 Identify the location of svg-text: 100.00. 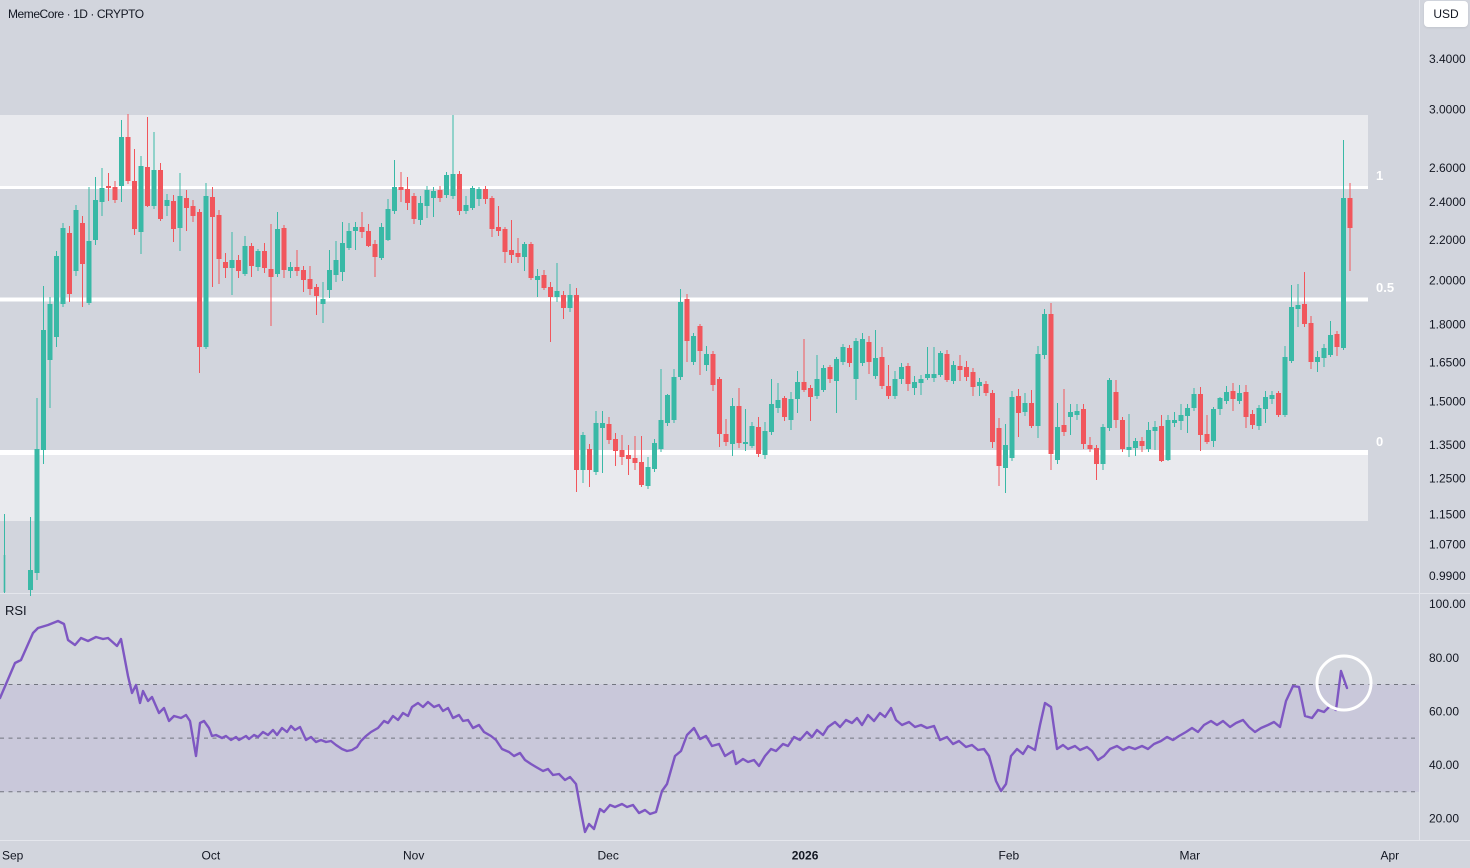
(1447, 604).